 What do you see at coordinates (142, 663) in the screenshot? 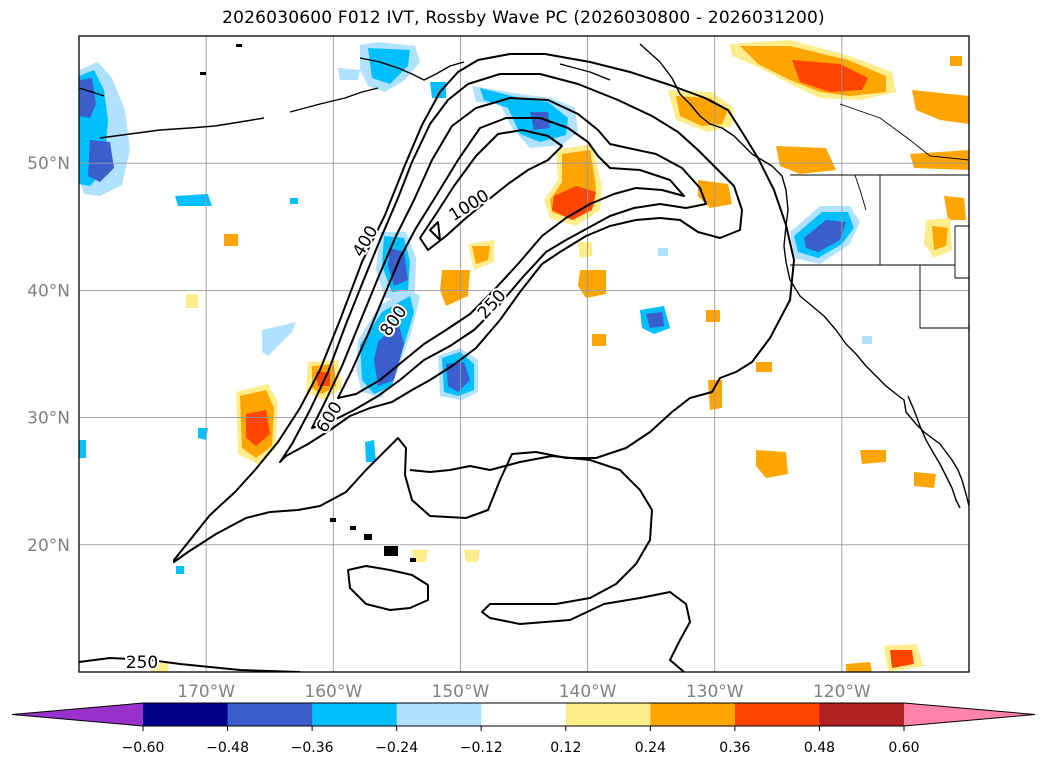
I see `contour-label: 250` at bounding box center [142, 663].